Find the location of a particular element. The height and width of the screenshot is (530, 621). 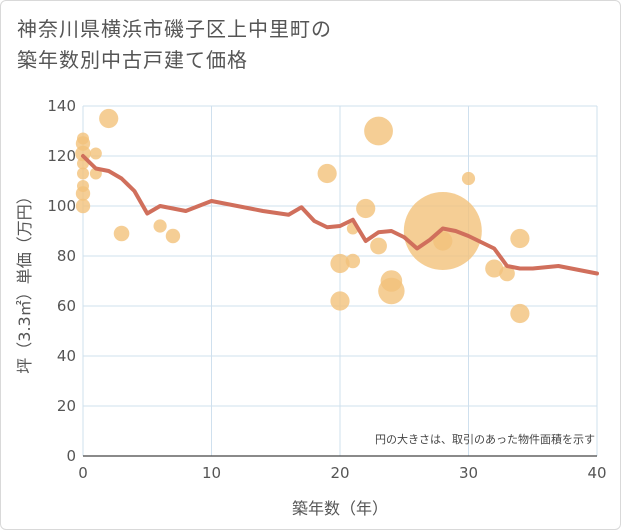

x-tick-20: 20 is located at coordinates (339, 473).